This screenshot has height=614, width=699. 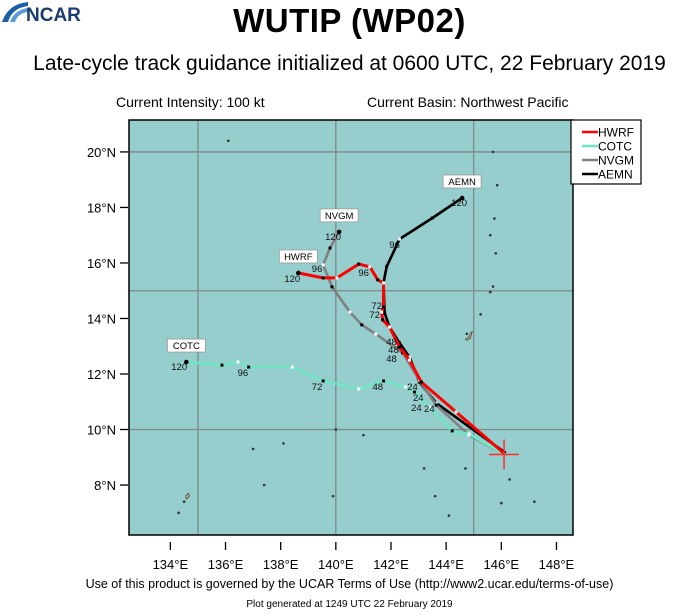 I want to click on current-intensity: Current Intensity: 100 kt, so click(x=190, y=102).